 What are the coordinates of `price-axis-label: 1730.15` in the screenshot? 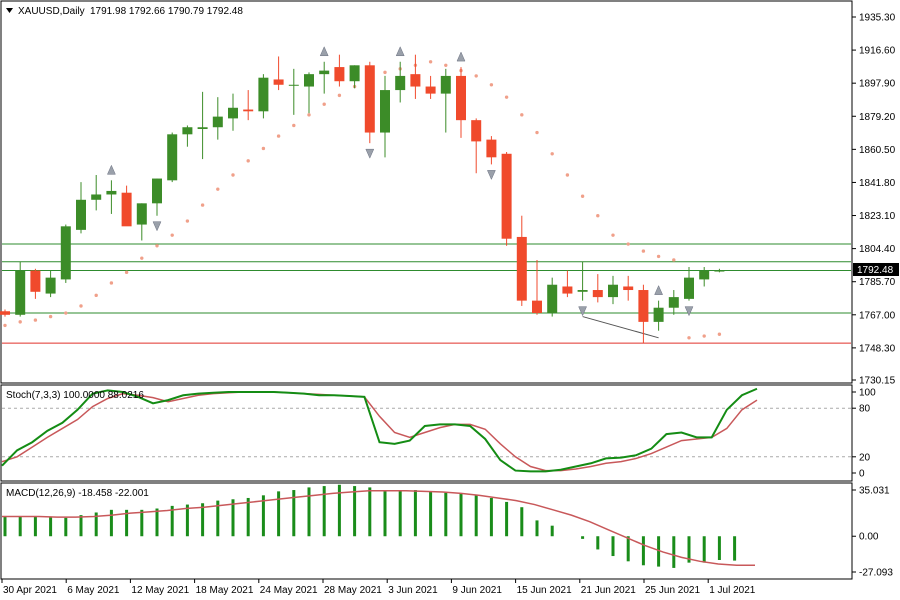 It's located at (877, 381).